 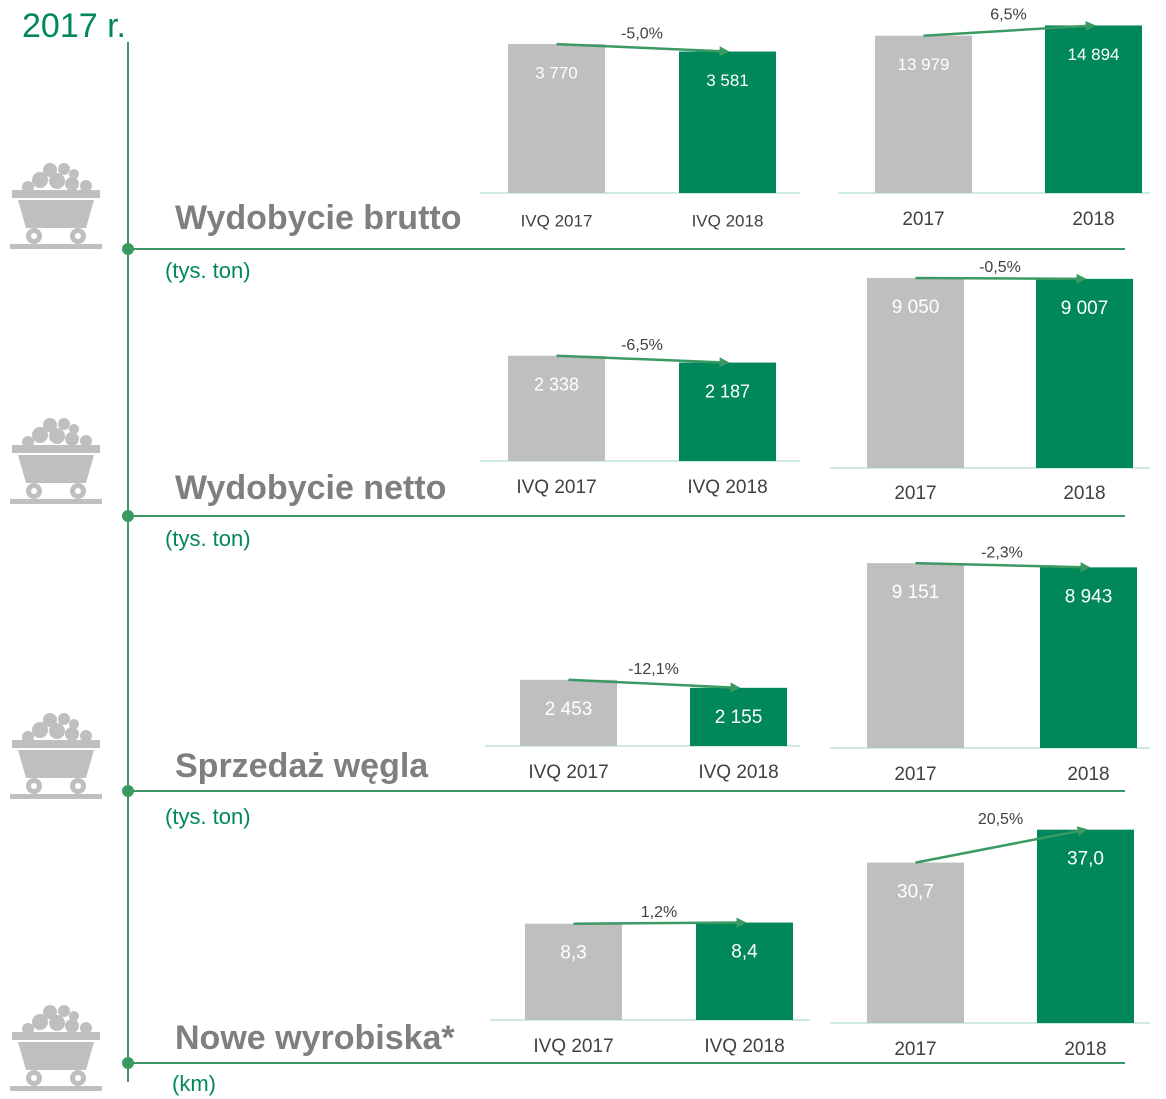 I want to click on change-label: -2,3%, so click(x=1002, y=552).